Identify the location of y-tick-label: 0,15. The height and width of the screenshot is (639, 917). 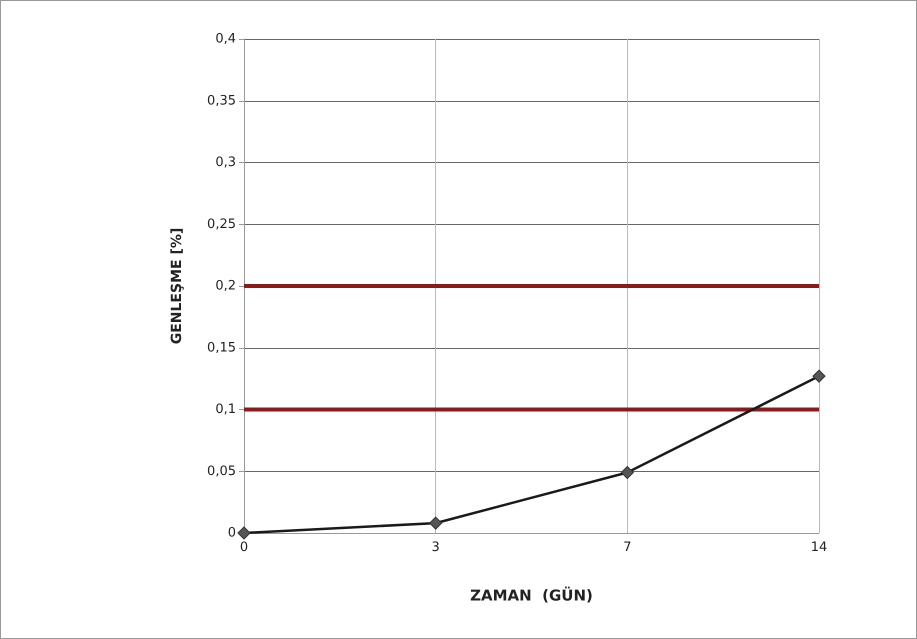
(221, 348).